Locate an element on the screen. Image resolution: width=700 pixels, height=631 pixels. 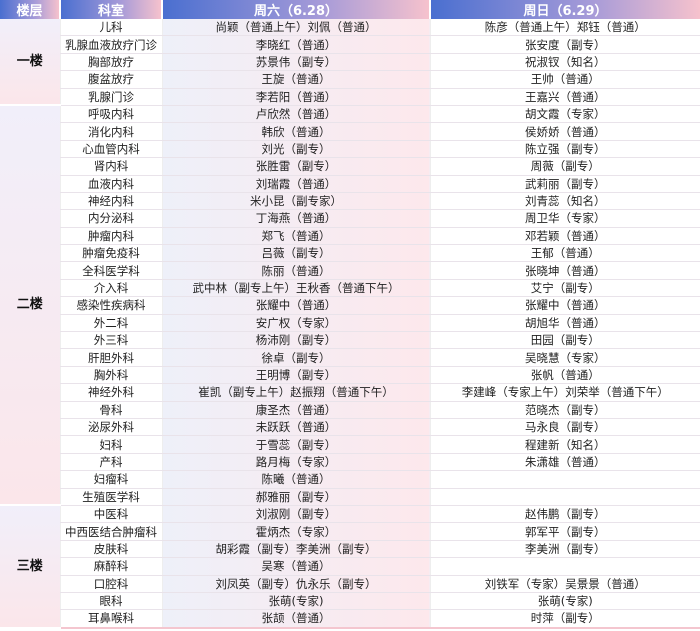
table-row: 肾内科 张胜雷（副专） 周薇（副专） is located at coordinates (350, 166).